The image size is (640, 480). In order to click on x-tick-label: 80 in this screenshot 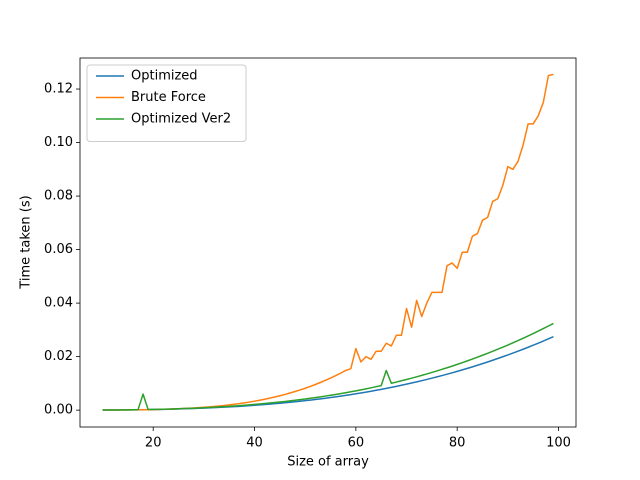, I will do `click(457, 443)`.